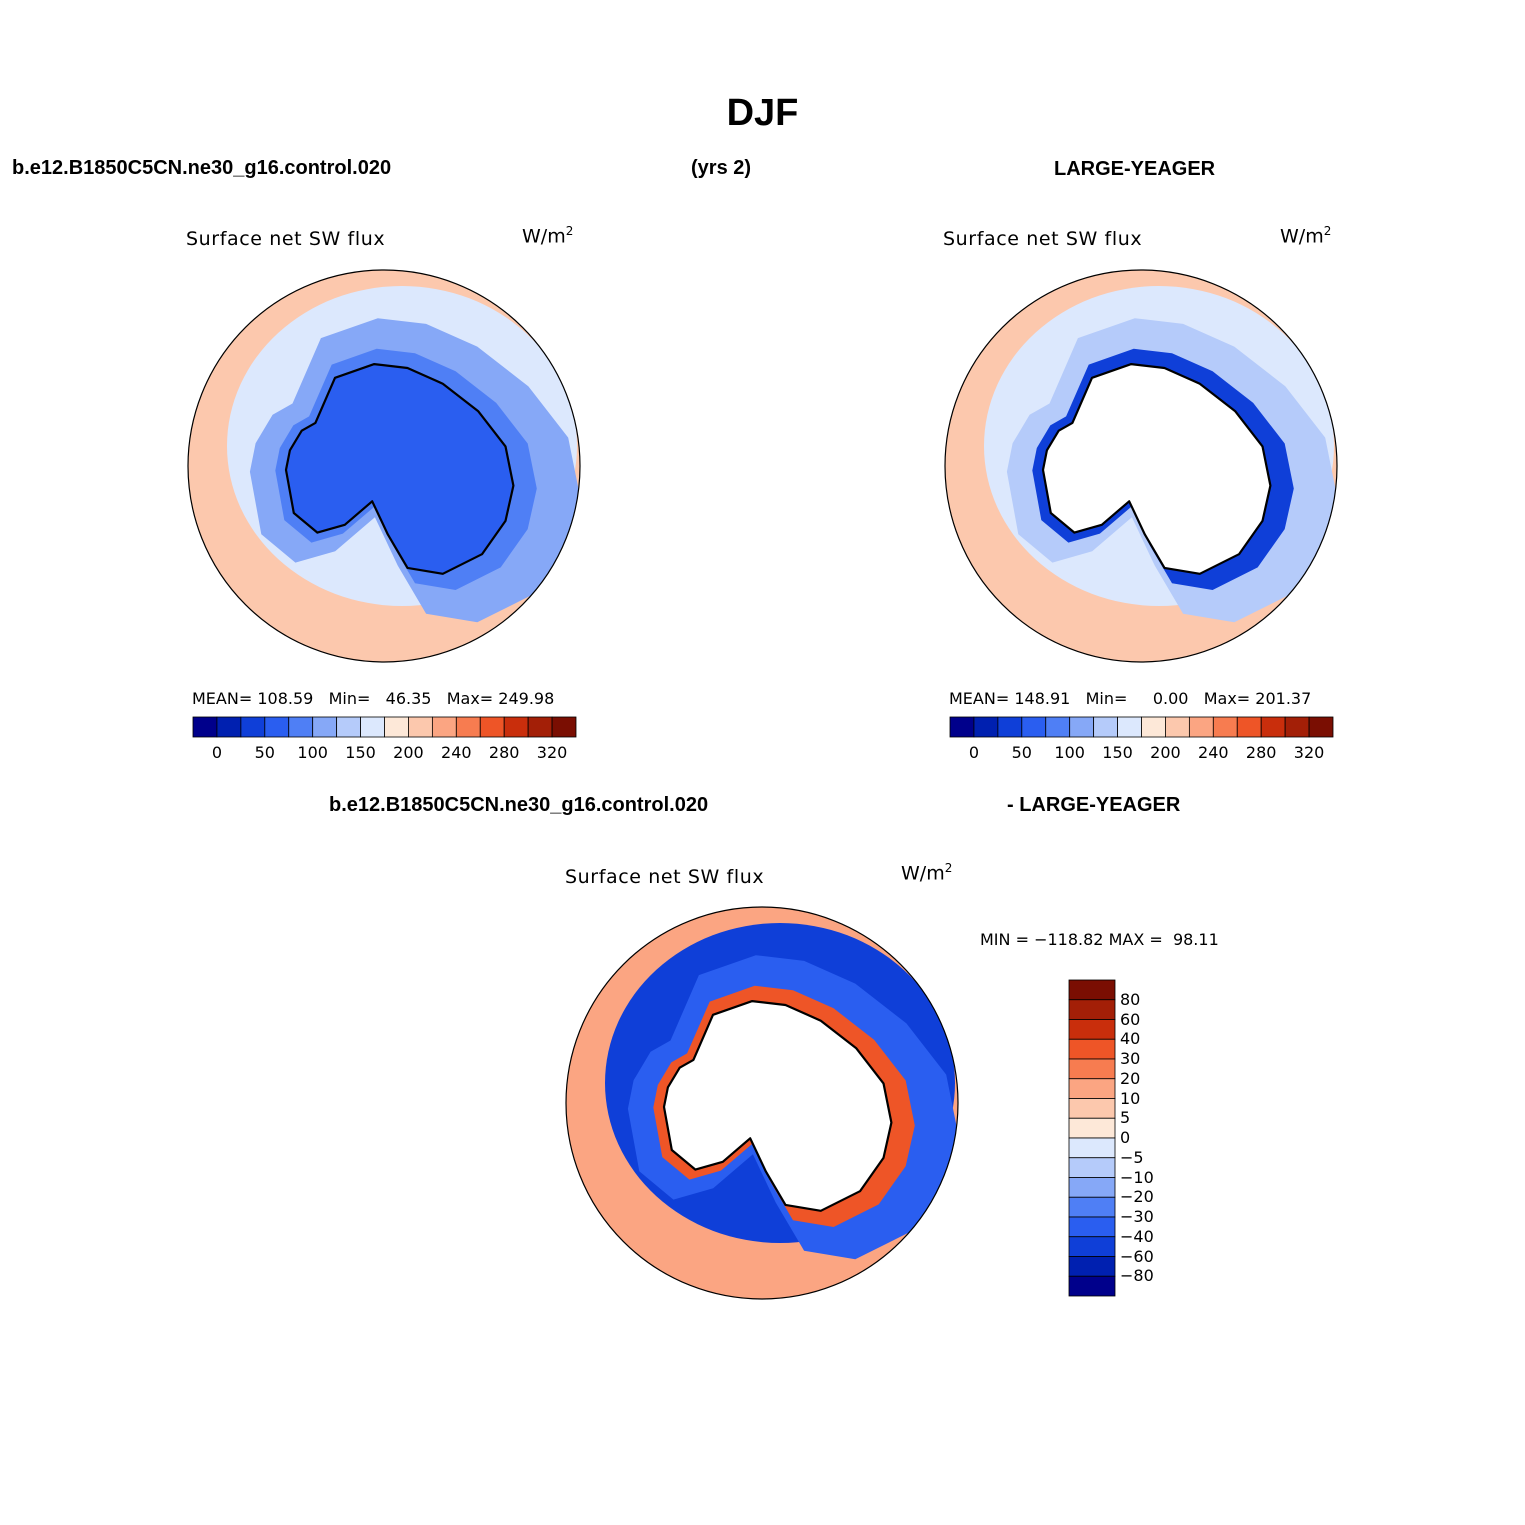 The height and width of the screenshot is (1525, 1525). What do you see at coordinates (1306, 236) in the screenshot?
I see `panel2-units: W/m2` at bounding box center [1306, 236].